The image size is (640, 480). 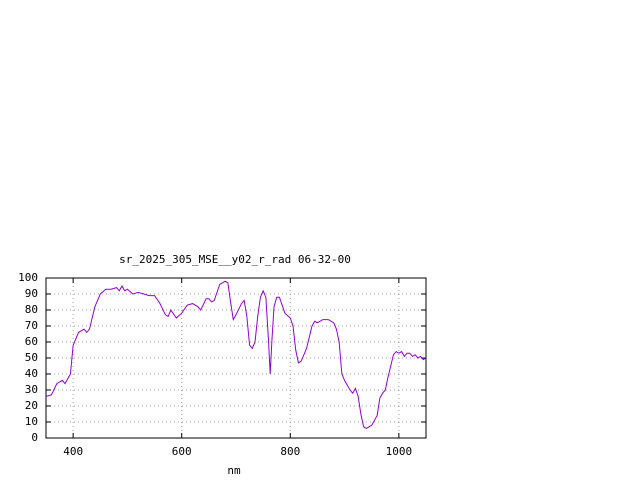 I want to click on y-tick-label: 0, so click(x=34, y=437).